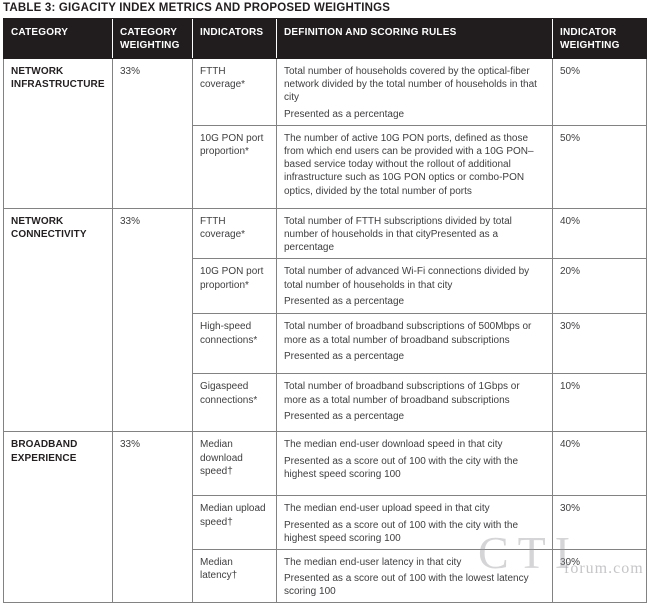 This screenshot has height=603, width=650. What do you see at coordinates (234, 464) in the screenshot?
I see `indicator-cell: Median download speed†` at bounding box center [234, 464].